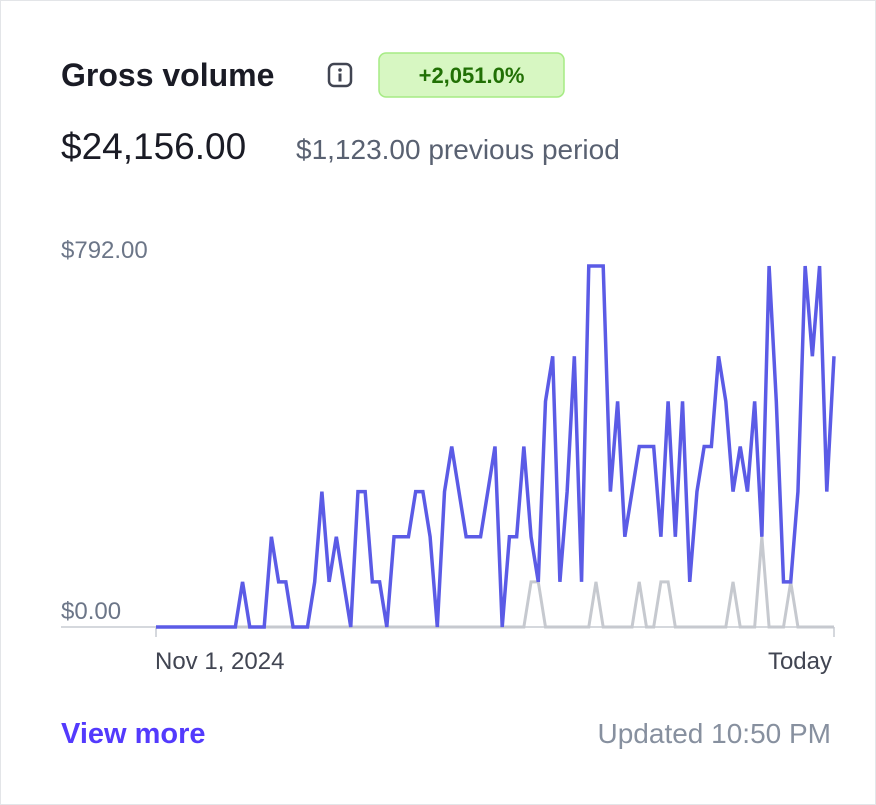  I want to click on x-tick-label: Today, so click(800, 661).